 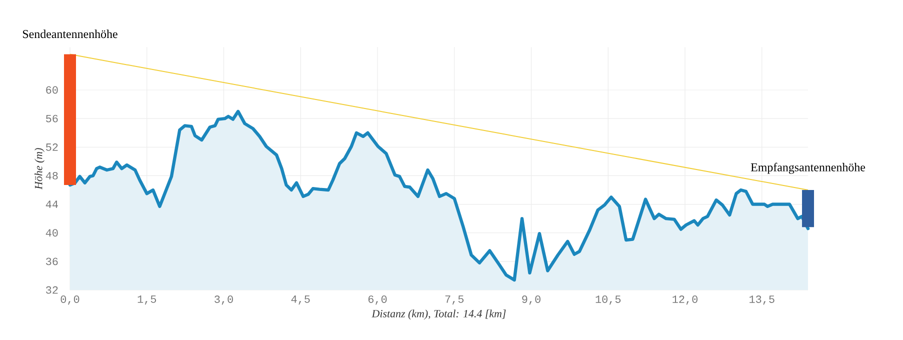 I want to click on x-tick-label: 6,0, so click(x=377, y=300).